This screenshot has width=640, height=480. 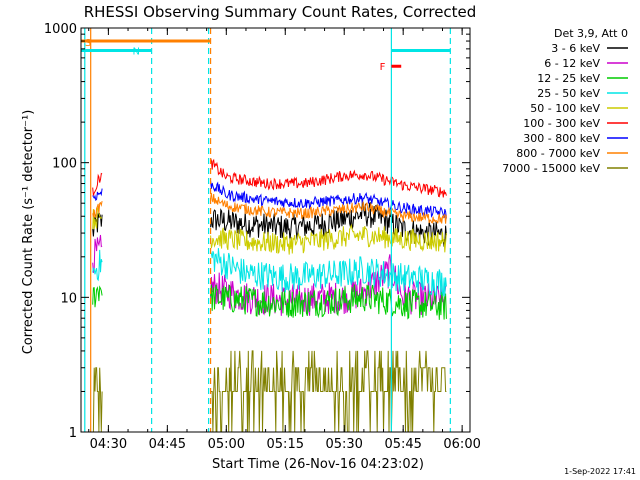 I want to click on x-tick-label: 05:00, so click(x=226, y=444).